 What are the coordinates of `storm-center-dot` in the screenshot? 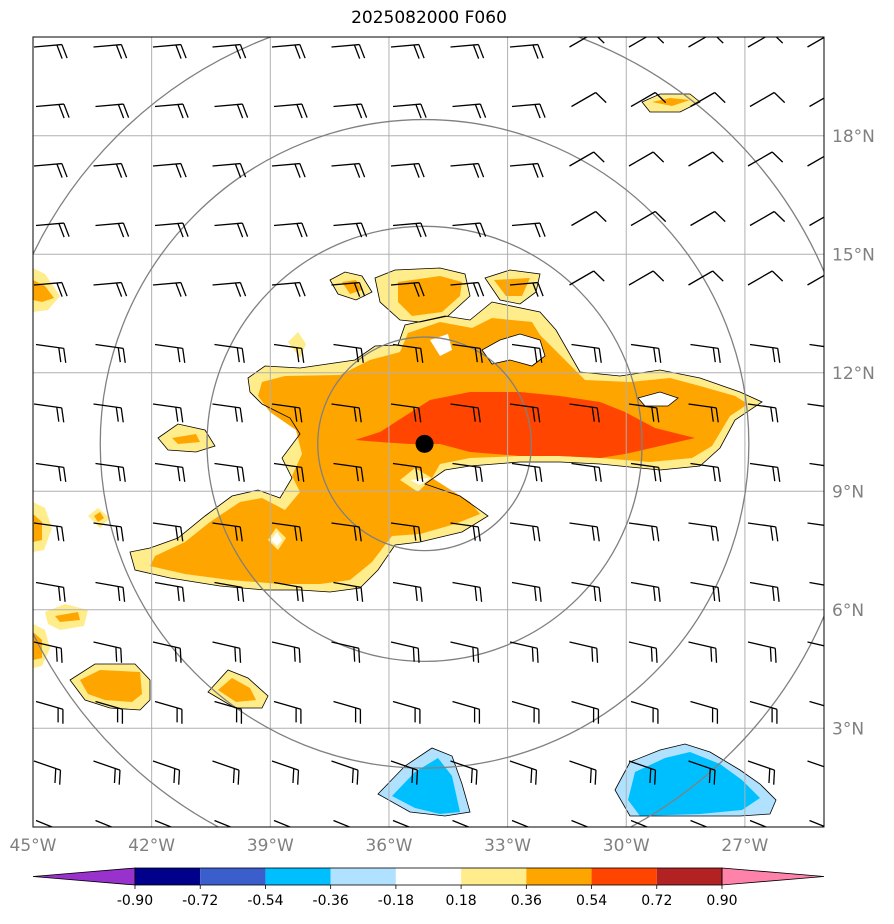 It's located at (424, 443).